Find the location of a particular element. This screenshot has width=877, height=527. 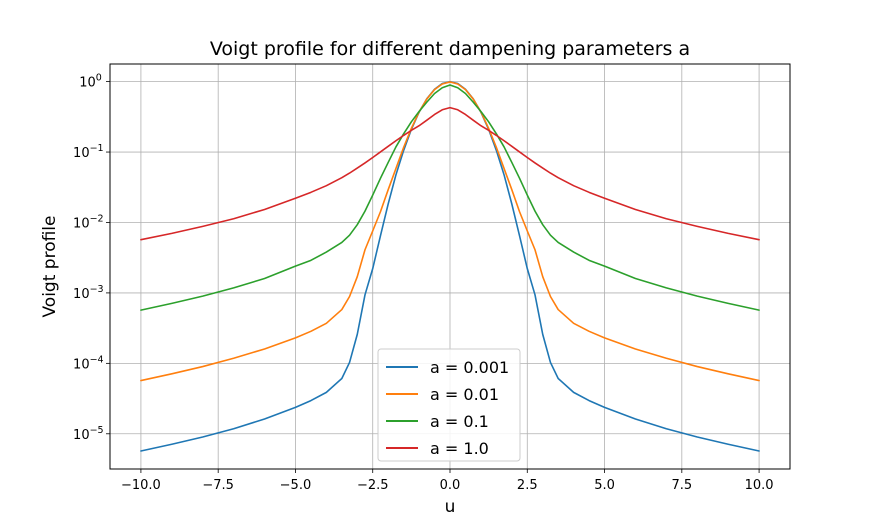

y-tick-label-exponent: 0 is located at coordinates (99, 78).